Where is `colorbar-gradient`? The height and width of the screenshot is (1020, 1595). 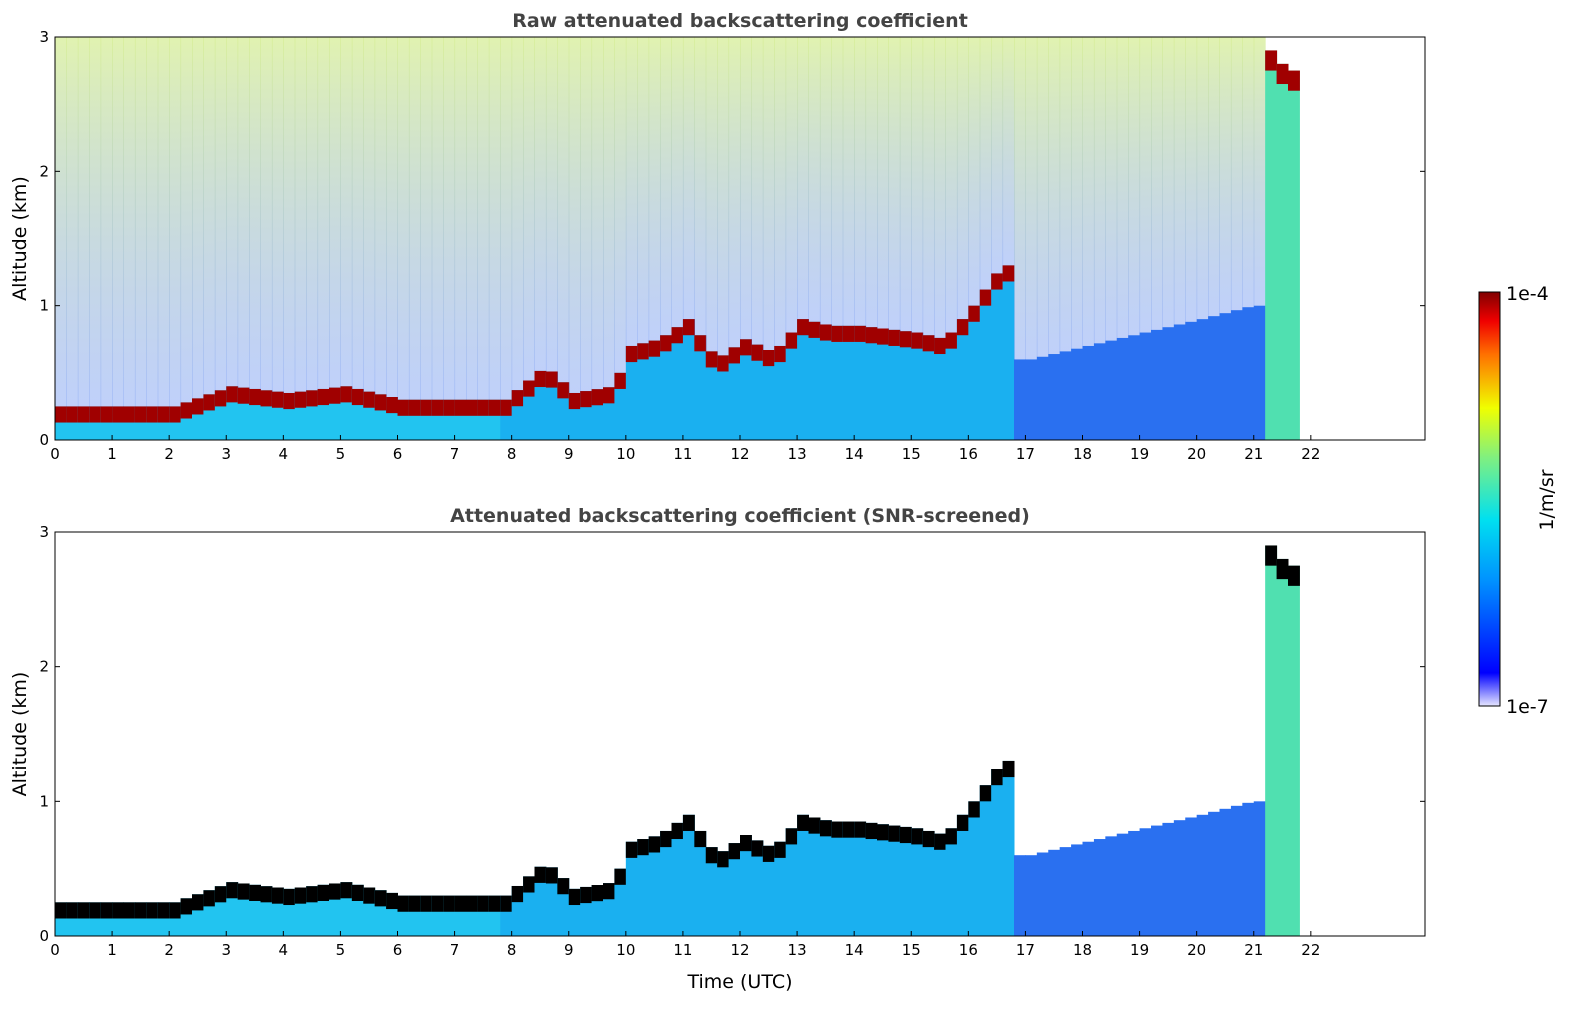 colorbar-gradient is located at coordinates (1489, 499).